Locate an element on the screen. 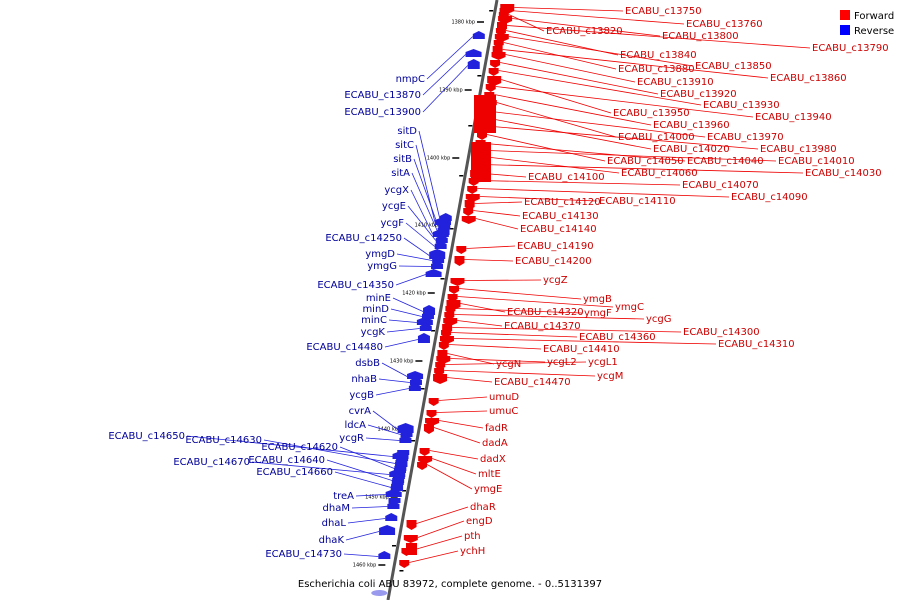 The width and height of the screenshot is (900, 600). forward-gene-label: umuD is located at coordinates (504, 397).